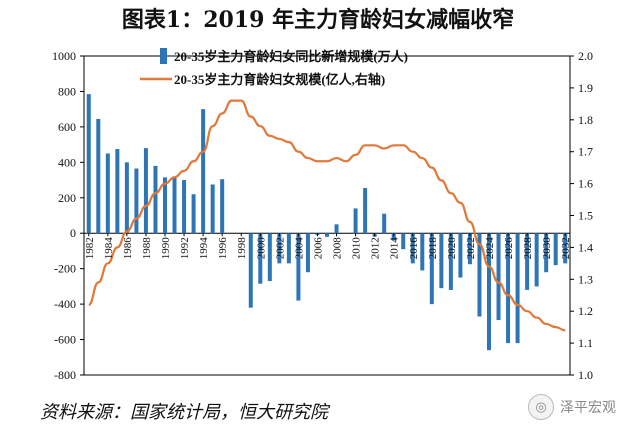  Describe the element at coordinates (291, 56) in the screenshot. I see `legend-bar-label: 20-35岁主力育龄妇女同比新增规模(万人)` at that location.